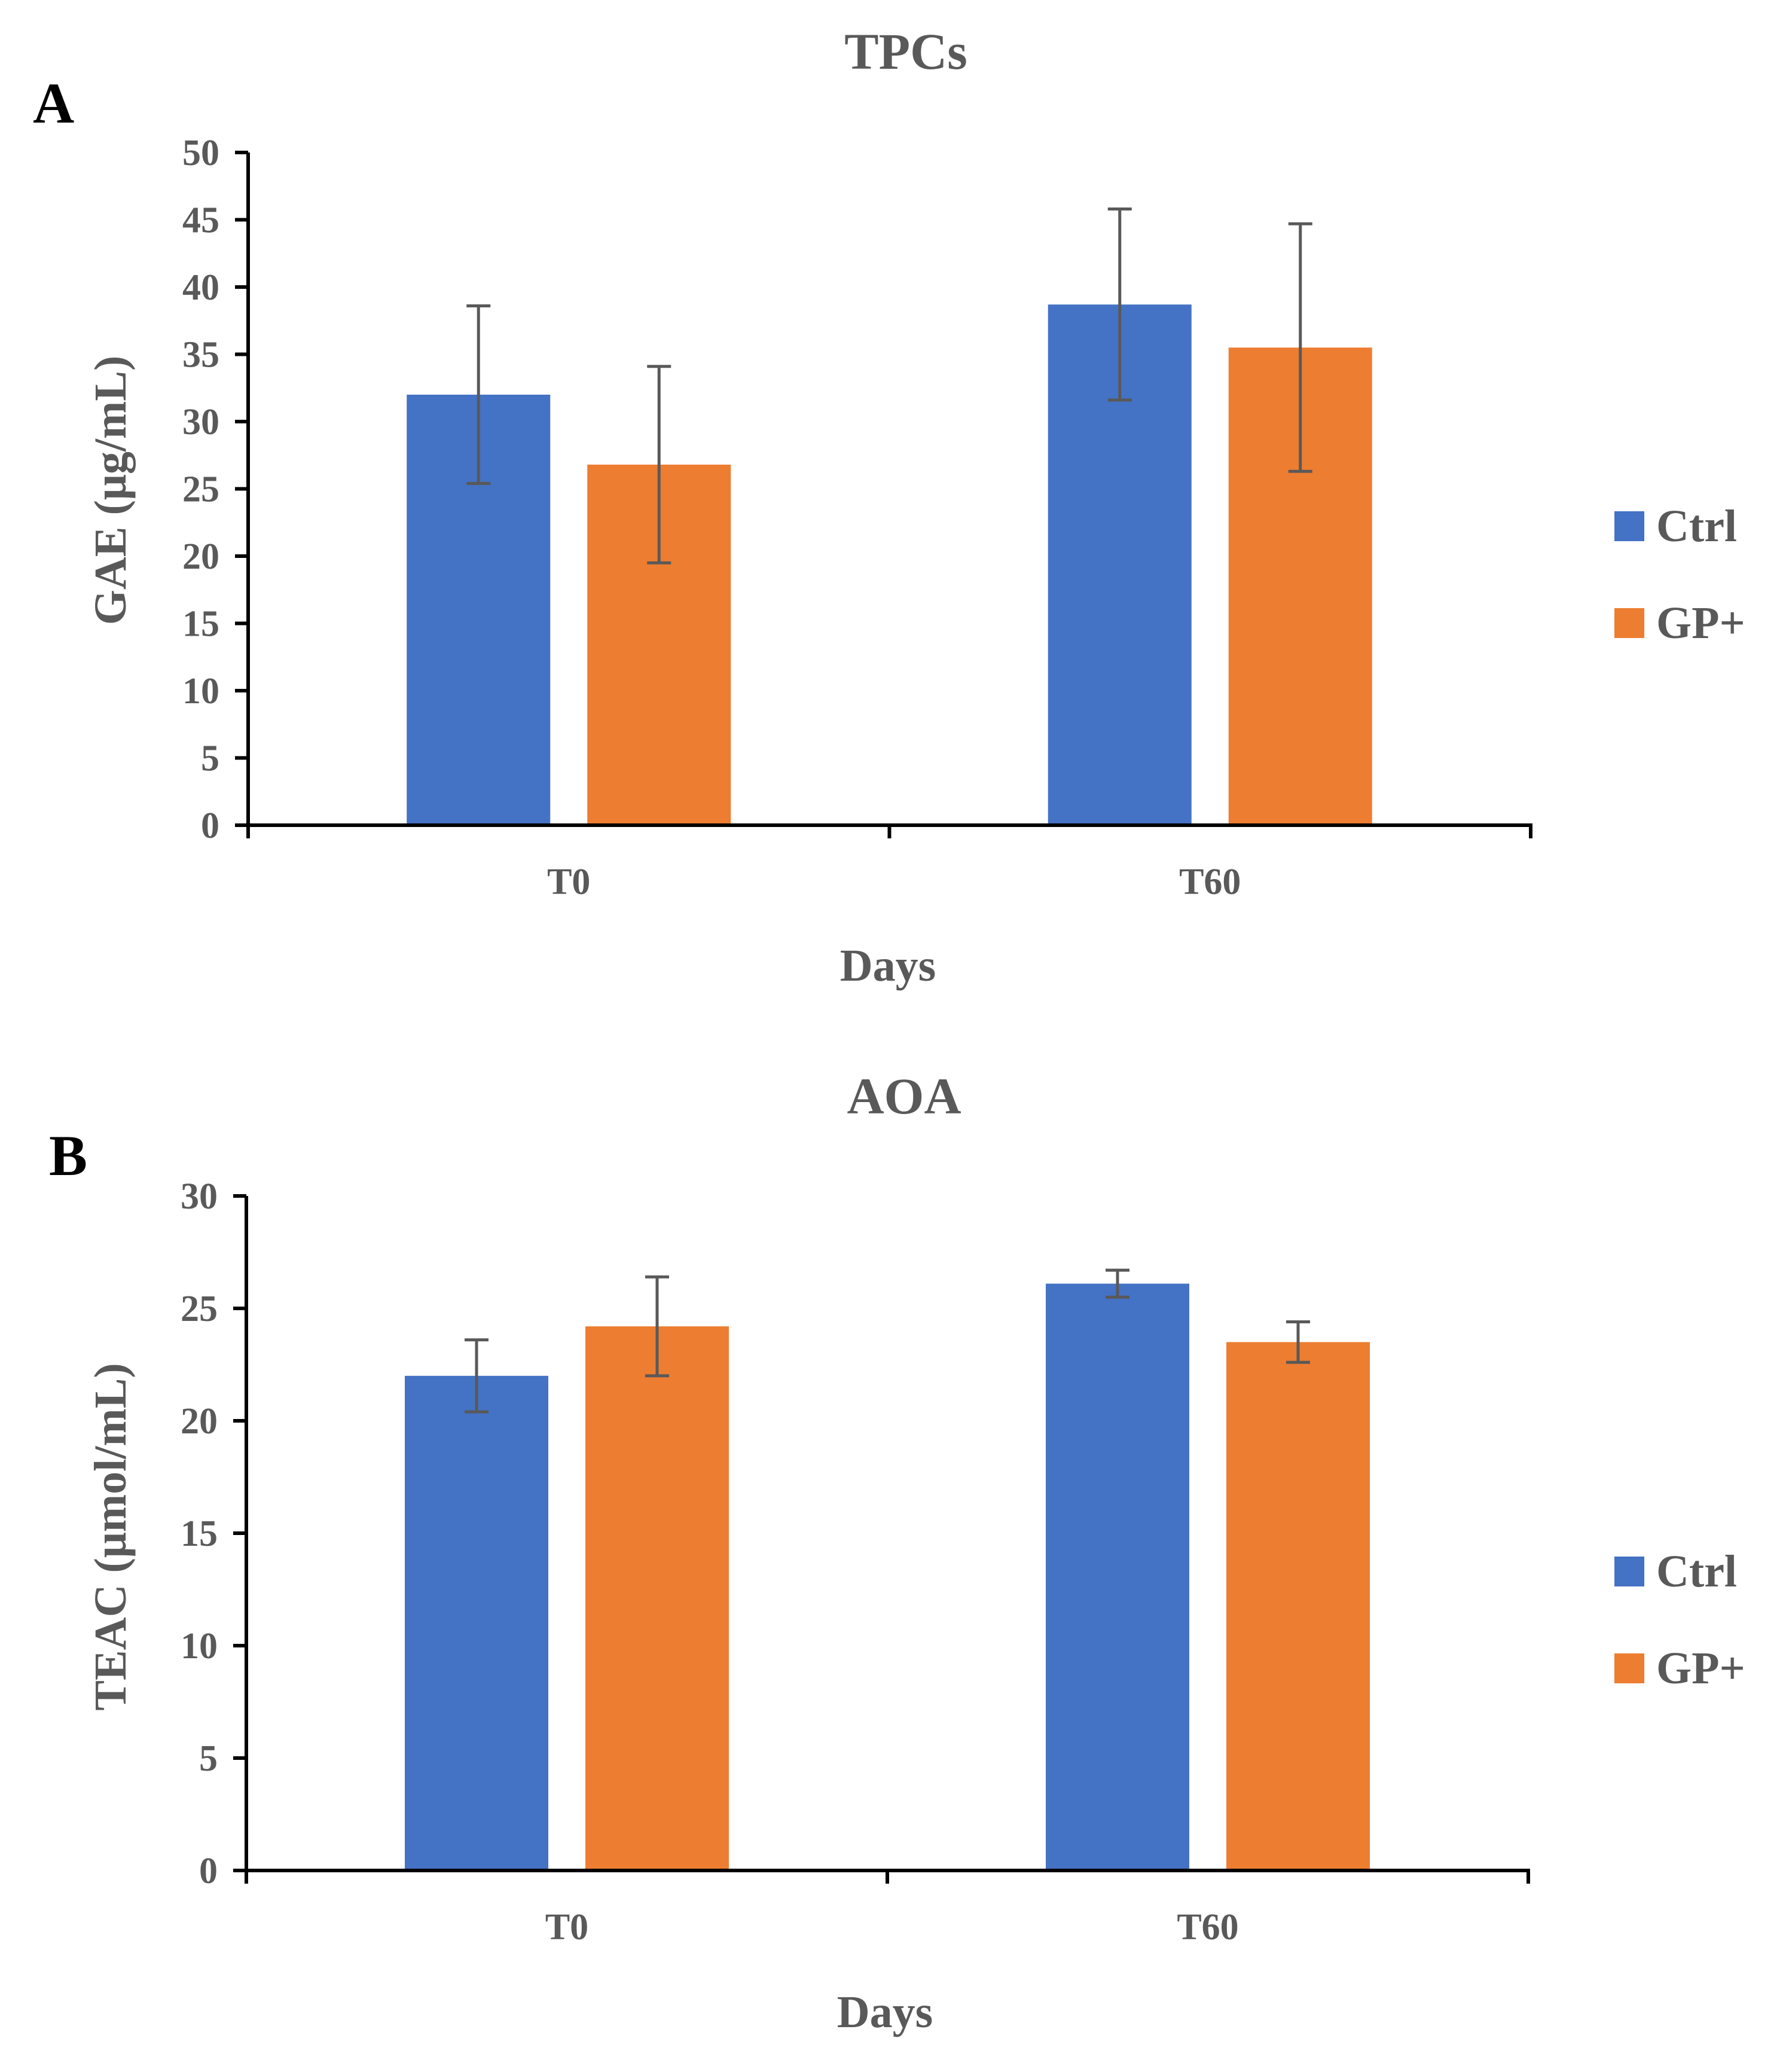  What do you see at coordinates (1117, 1576) in the screenshot?
I see `chart-b-bar-ctrl-t60` at bounding box center [1117, 1576].